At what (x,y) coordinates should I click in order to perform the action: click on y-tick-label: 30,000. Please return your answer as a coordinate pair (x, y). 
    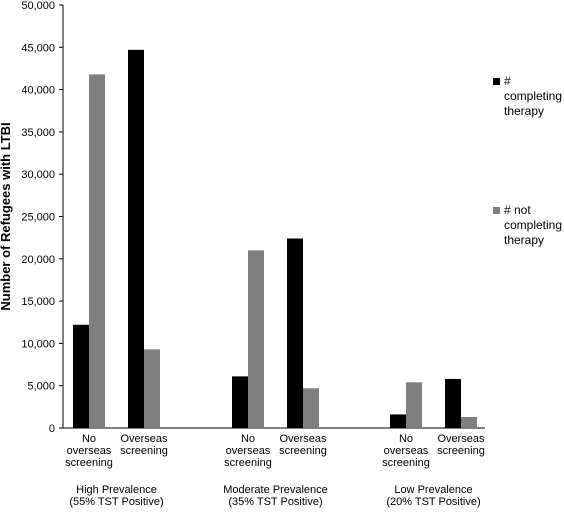
    Looking at the image, I should click on (38, 175).